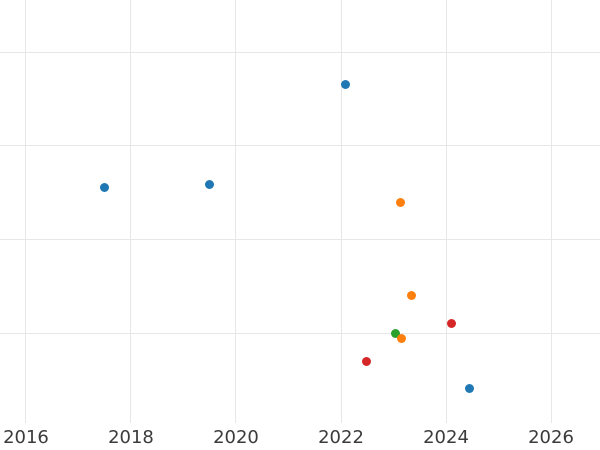 This screenshot has height=450, width=600. I want to click on x-tick-label: 2020, so click(236, 437).